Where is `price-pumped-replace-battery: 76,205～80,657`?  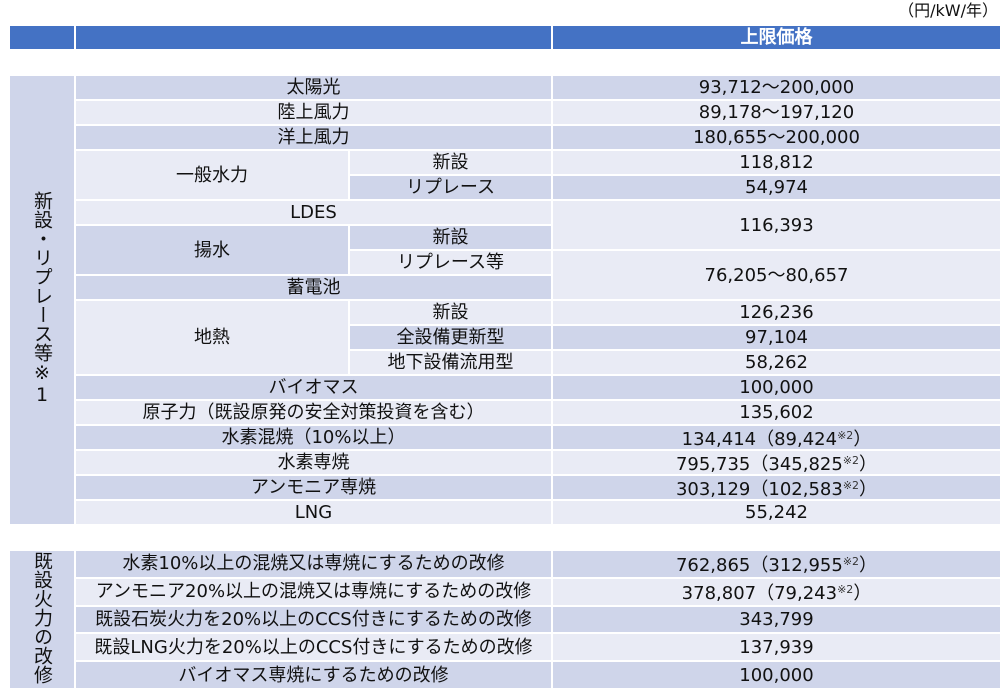
price-pumped-replace-battery: 76,205～80,657 is located at coordinates (776, 275).